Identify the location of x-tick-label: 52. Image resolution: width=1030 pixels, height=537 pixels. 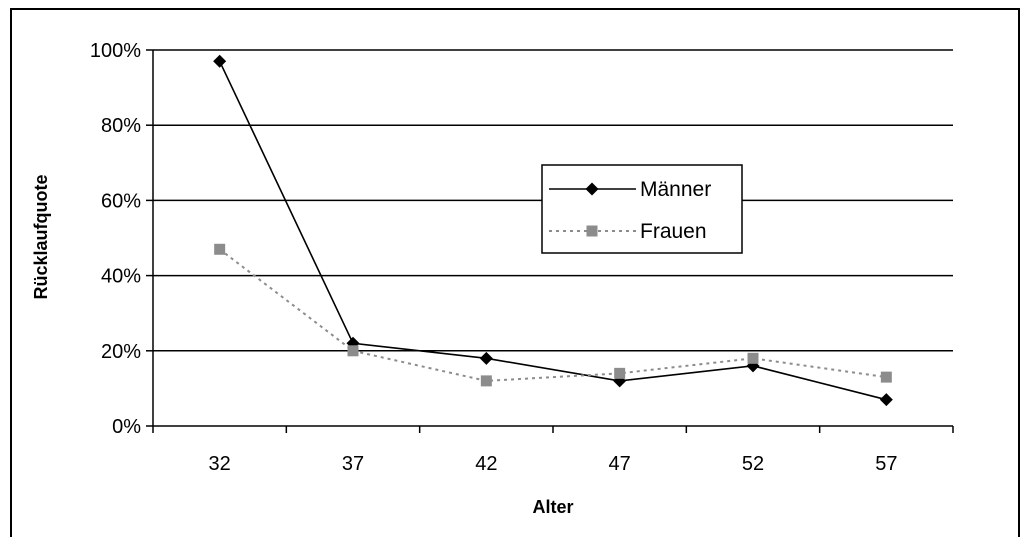
(753, 464).